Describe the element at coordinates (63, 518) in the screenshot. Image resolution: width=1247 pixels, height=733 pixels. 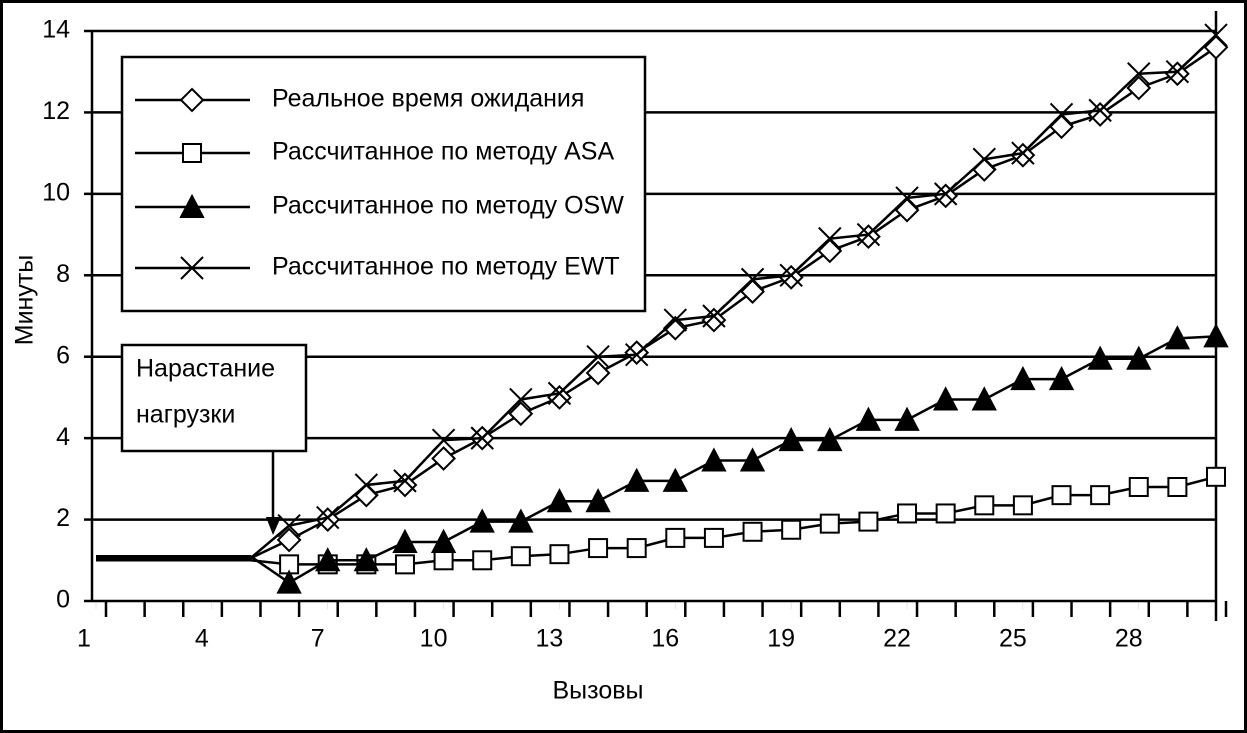
I see `y-tick-label: 2` at that location.